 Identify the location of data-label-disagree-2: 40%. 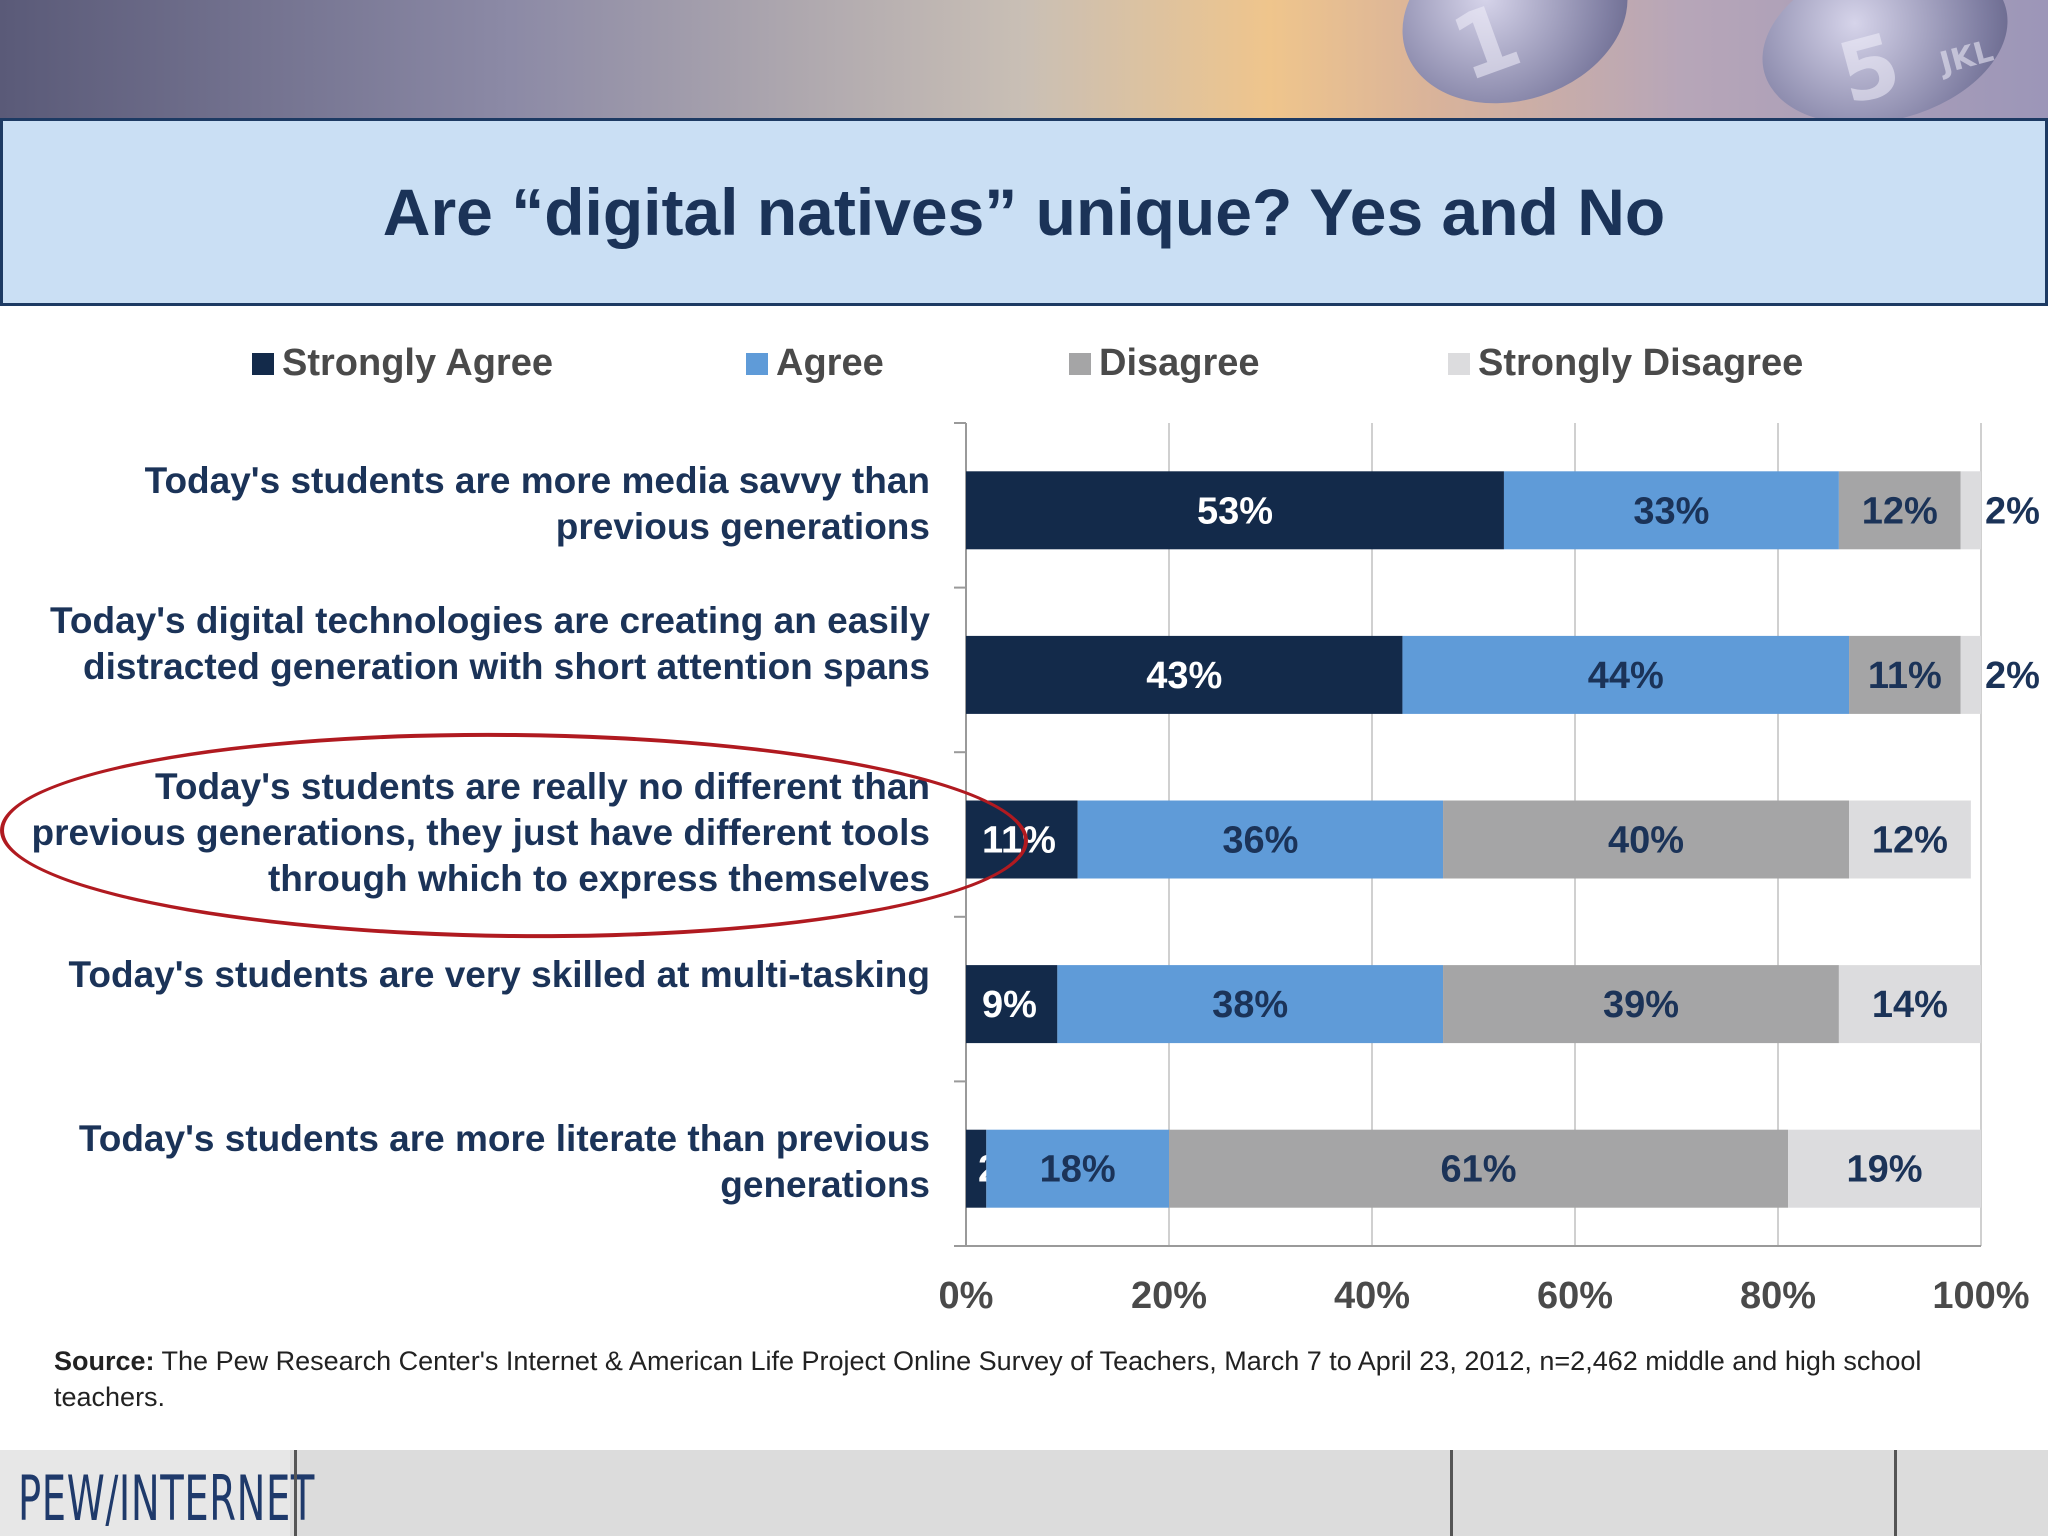
(1646, 841).